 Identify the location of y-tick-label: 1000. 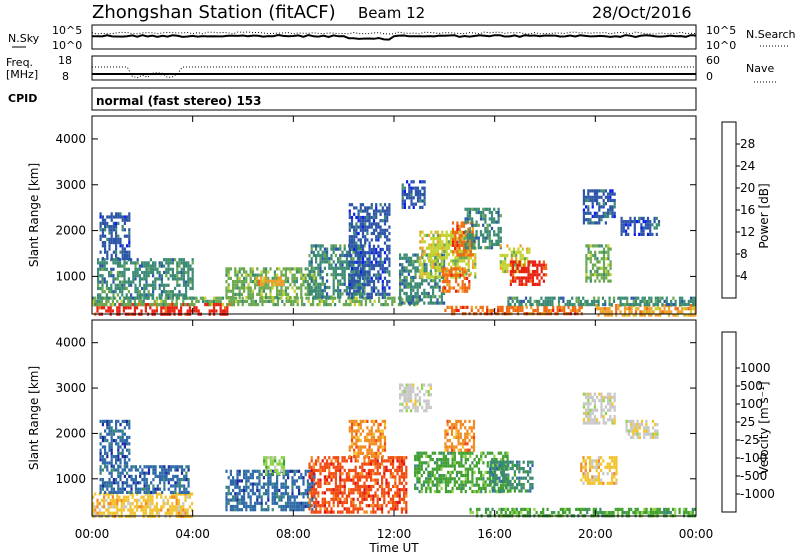
(70, 276).